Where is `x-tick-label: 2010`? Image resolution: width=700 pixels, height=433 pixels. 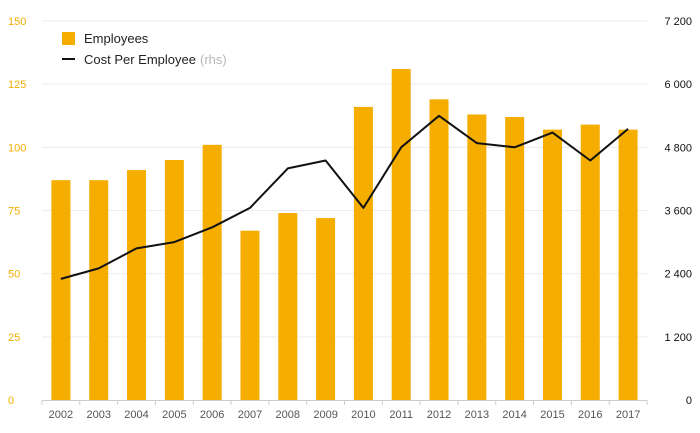 x-tick-label: 2010 is located at coordinates (363, 415).